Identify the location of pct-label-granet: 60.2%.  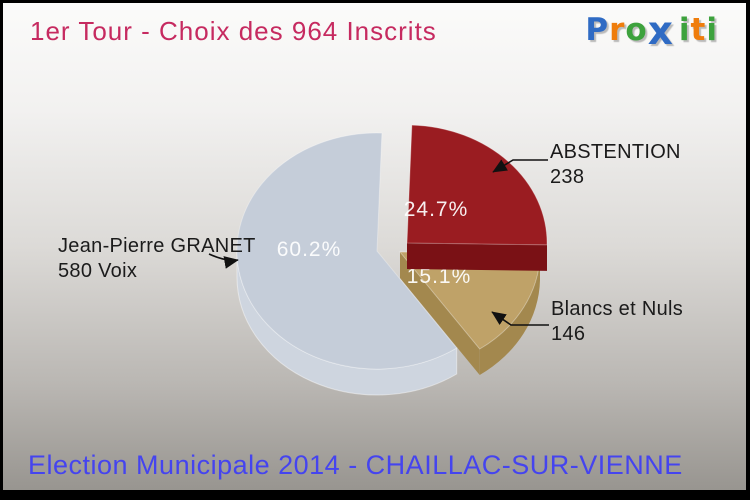
(309, 249).